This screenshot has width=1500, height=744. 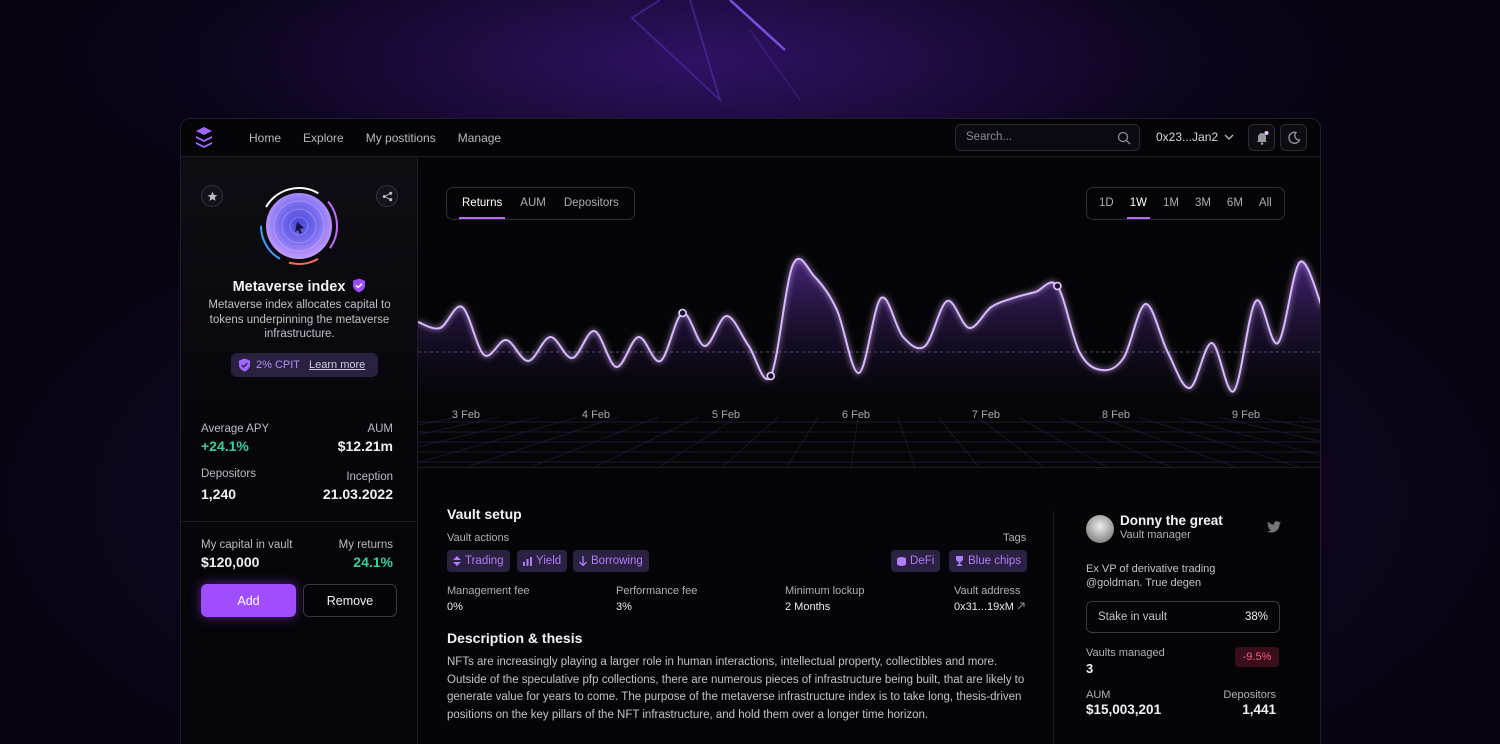 I want to click on avg-apy-label: Average APY, so click(x=235, y=429).